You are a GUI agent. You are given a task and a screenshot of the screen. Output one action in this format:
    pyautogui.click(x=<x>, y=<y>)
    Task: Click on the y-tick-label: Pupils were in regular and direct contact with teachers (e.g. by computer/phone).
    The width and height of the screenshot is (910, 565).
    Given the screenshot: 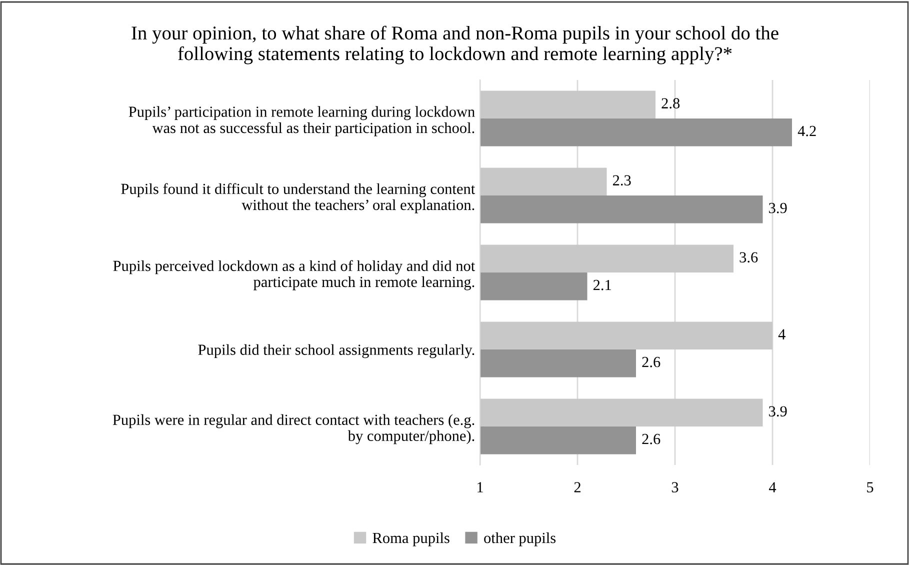 What is the action you would take?
    pyautogui.click(x=293, y=429)
    